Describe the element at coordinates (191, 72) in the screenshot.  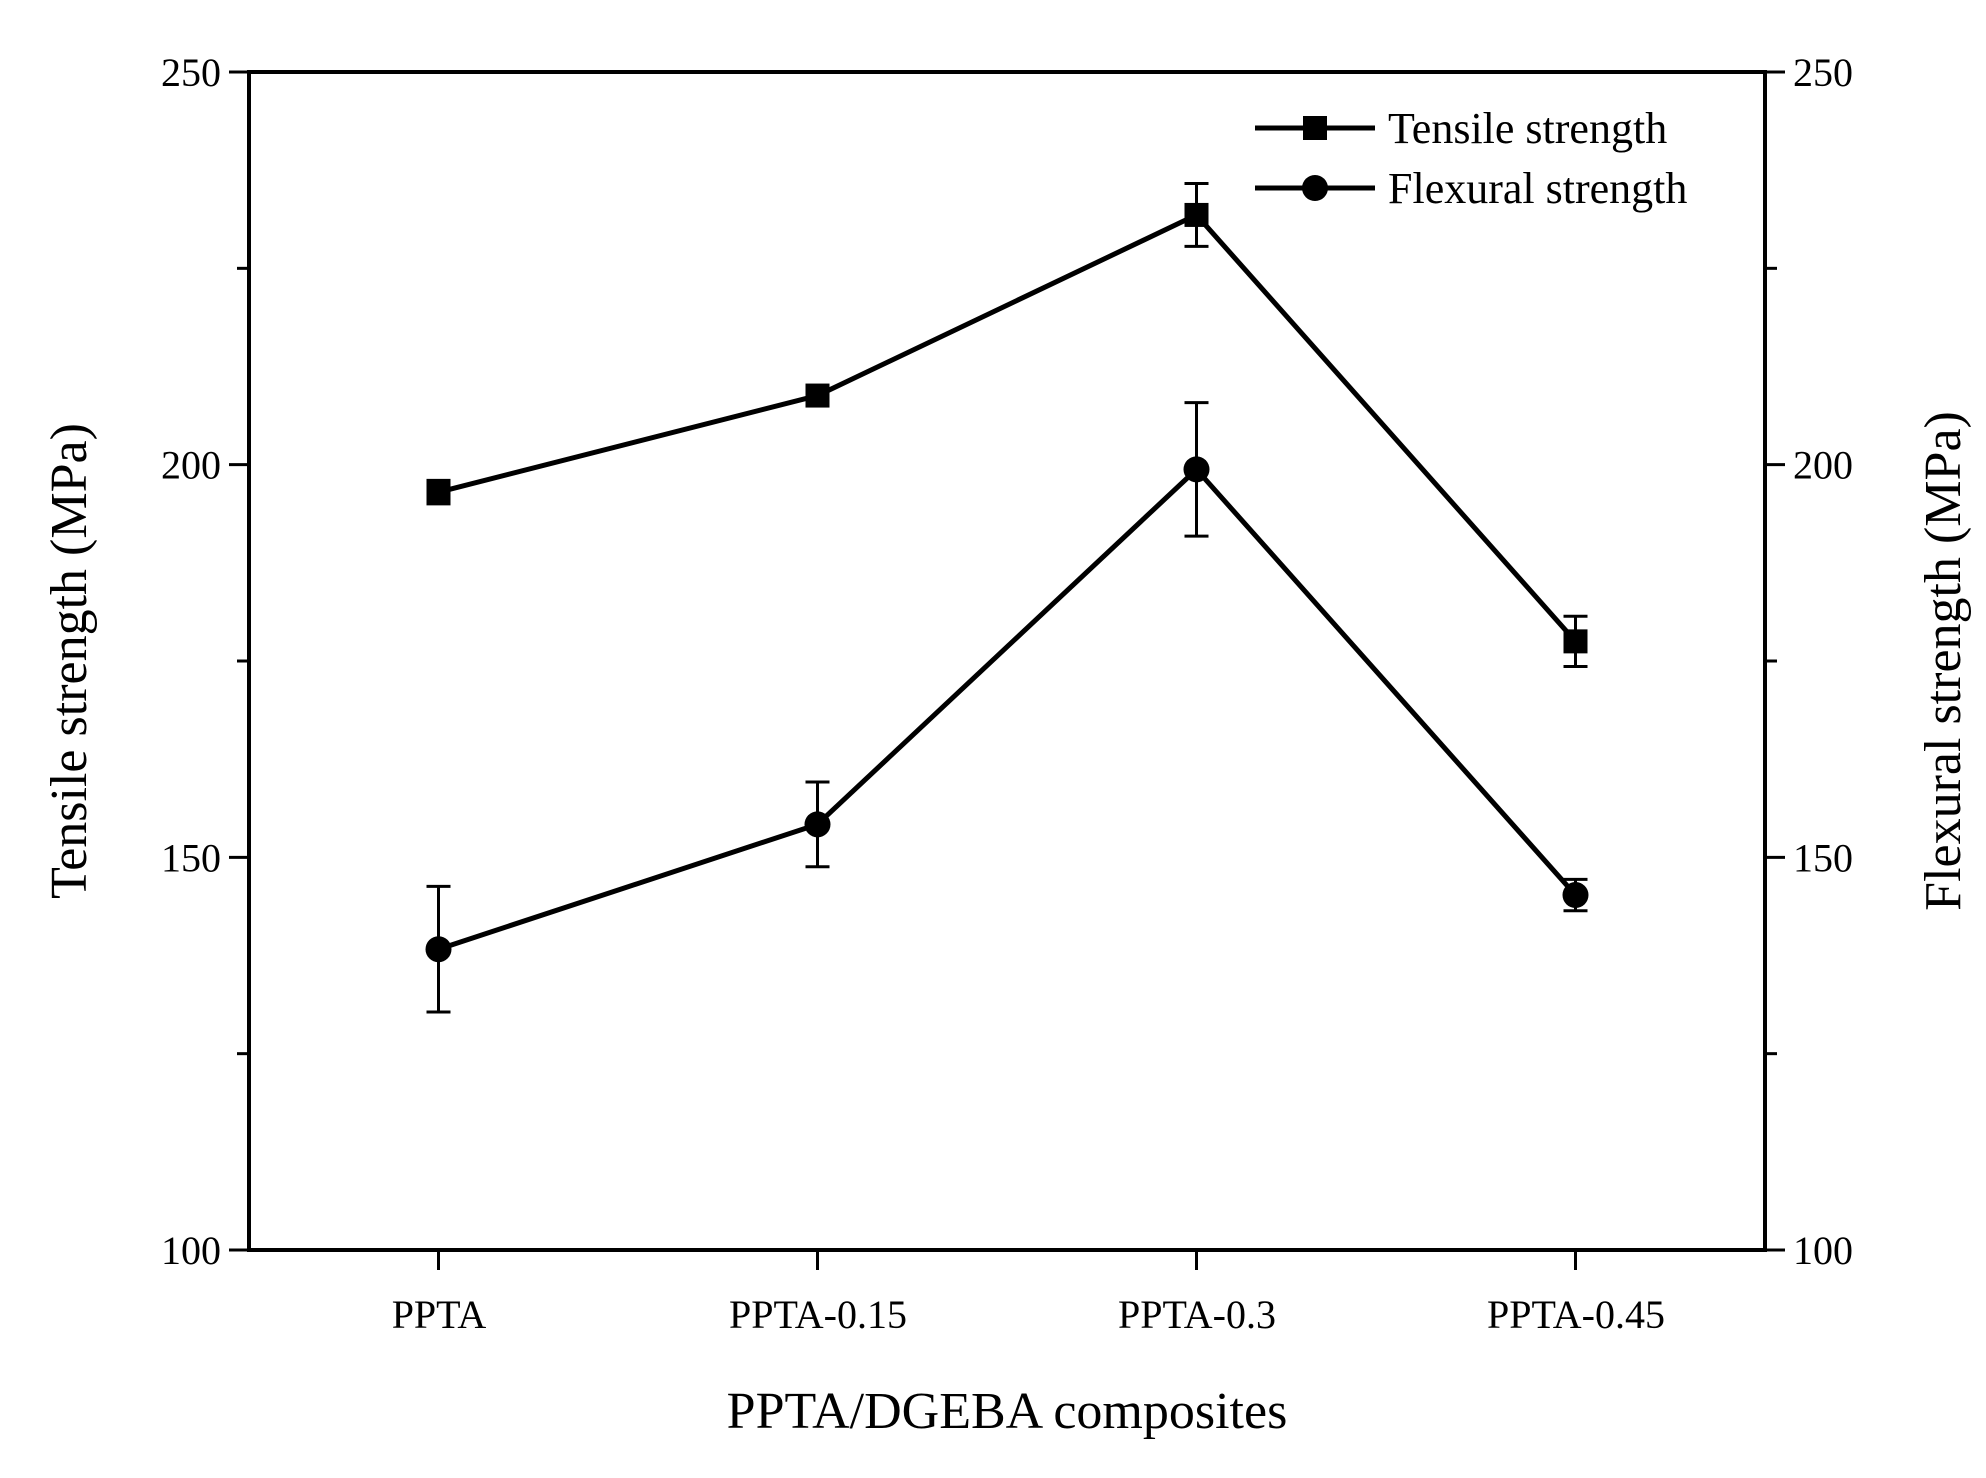
I see `y-tick-label-left: 250` at that location.